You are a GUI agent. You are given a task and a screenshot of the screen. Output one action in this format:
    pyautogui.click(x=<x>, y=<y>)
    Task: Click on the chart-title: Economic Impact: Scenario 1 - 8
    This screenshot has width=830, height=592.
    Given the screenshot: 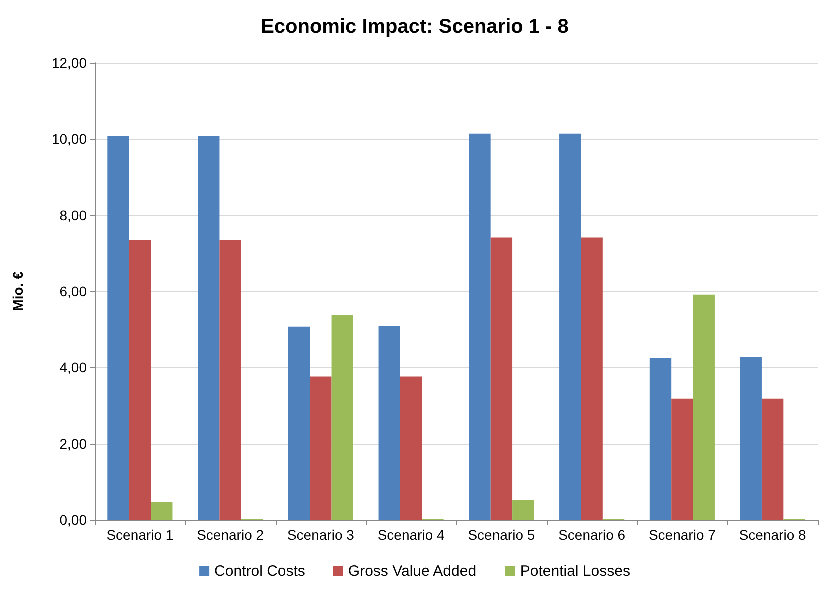 What is the action you would take?
    pyautogui.click(x=415, y=27)
    